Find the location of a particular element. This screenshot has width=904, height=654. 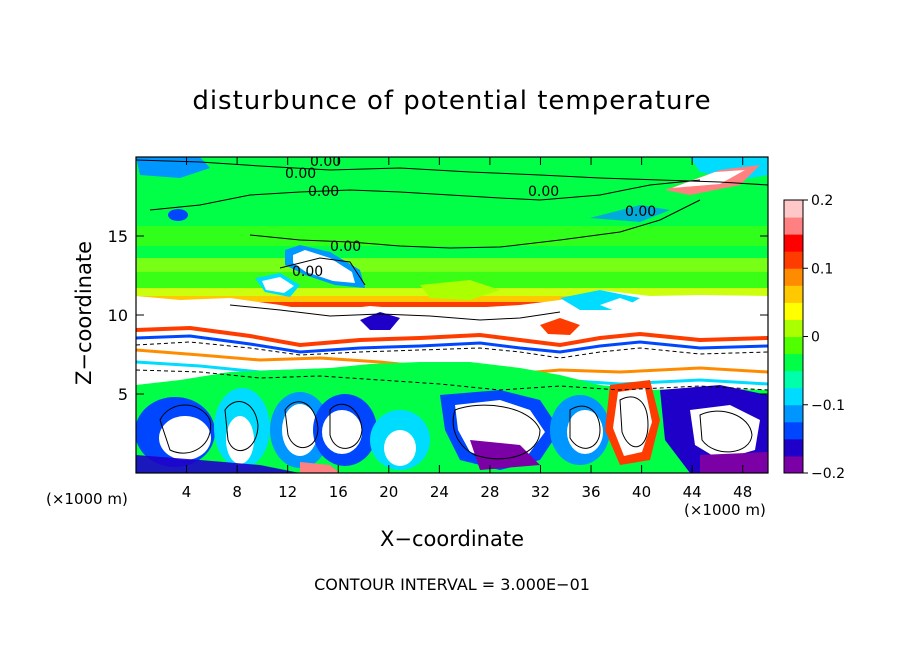

top-band is located at coordinates (452, 172).